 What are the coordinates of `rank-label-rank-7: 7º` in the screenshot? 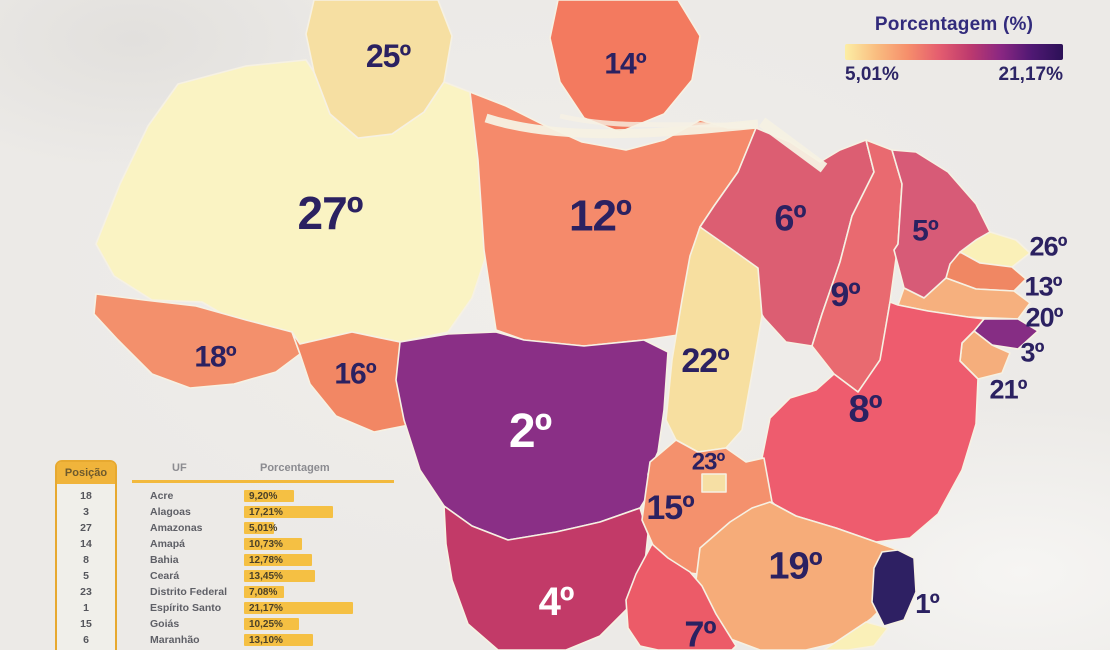 It's located at (700, 632).